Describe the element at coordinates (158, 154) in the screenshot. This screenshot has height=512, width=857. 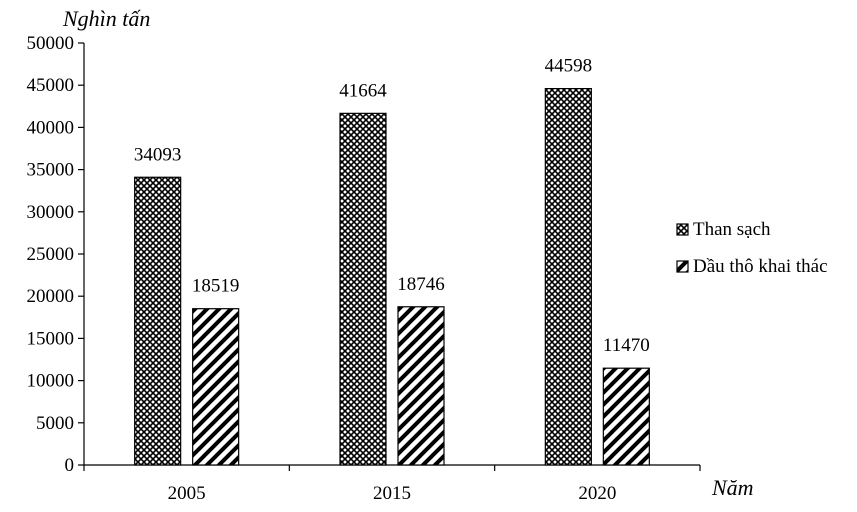
I see `data-label: 34093` at that location.